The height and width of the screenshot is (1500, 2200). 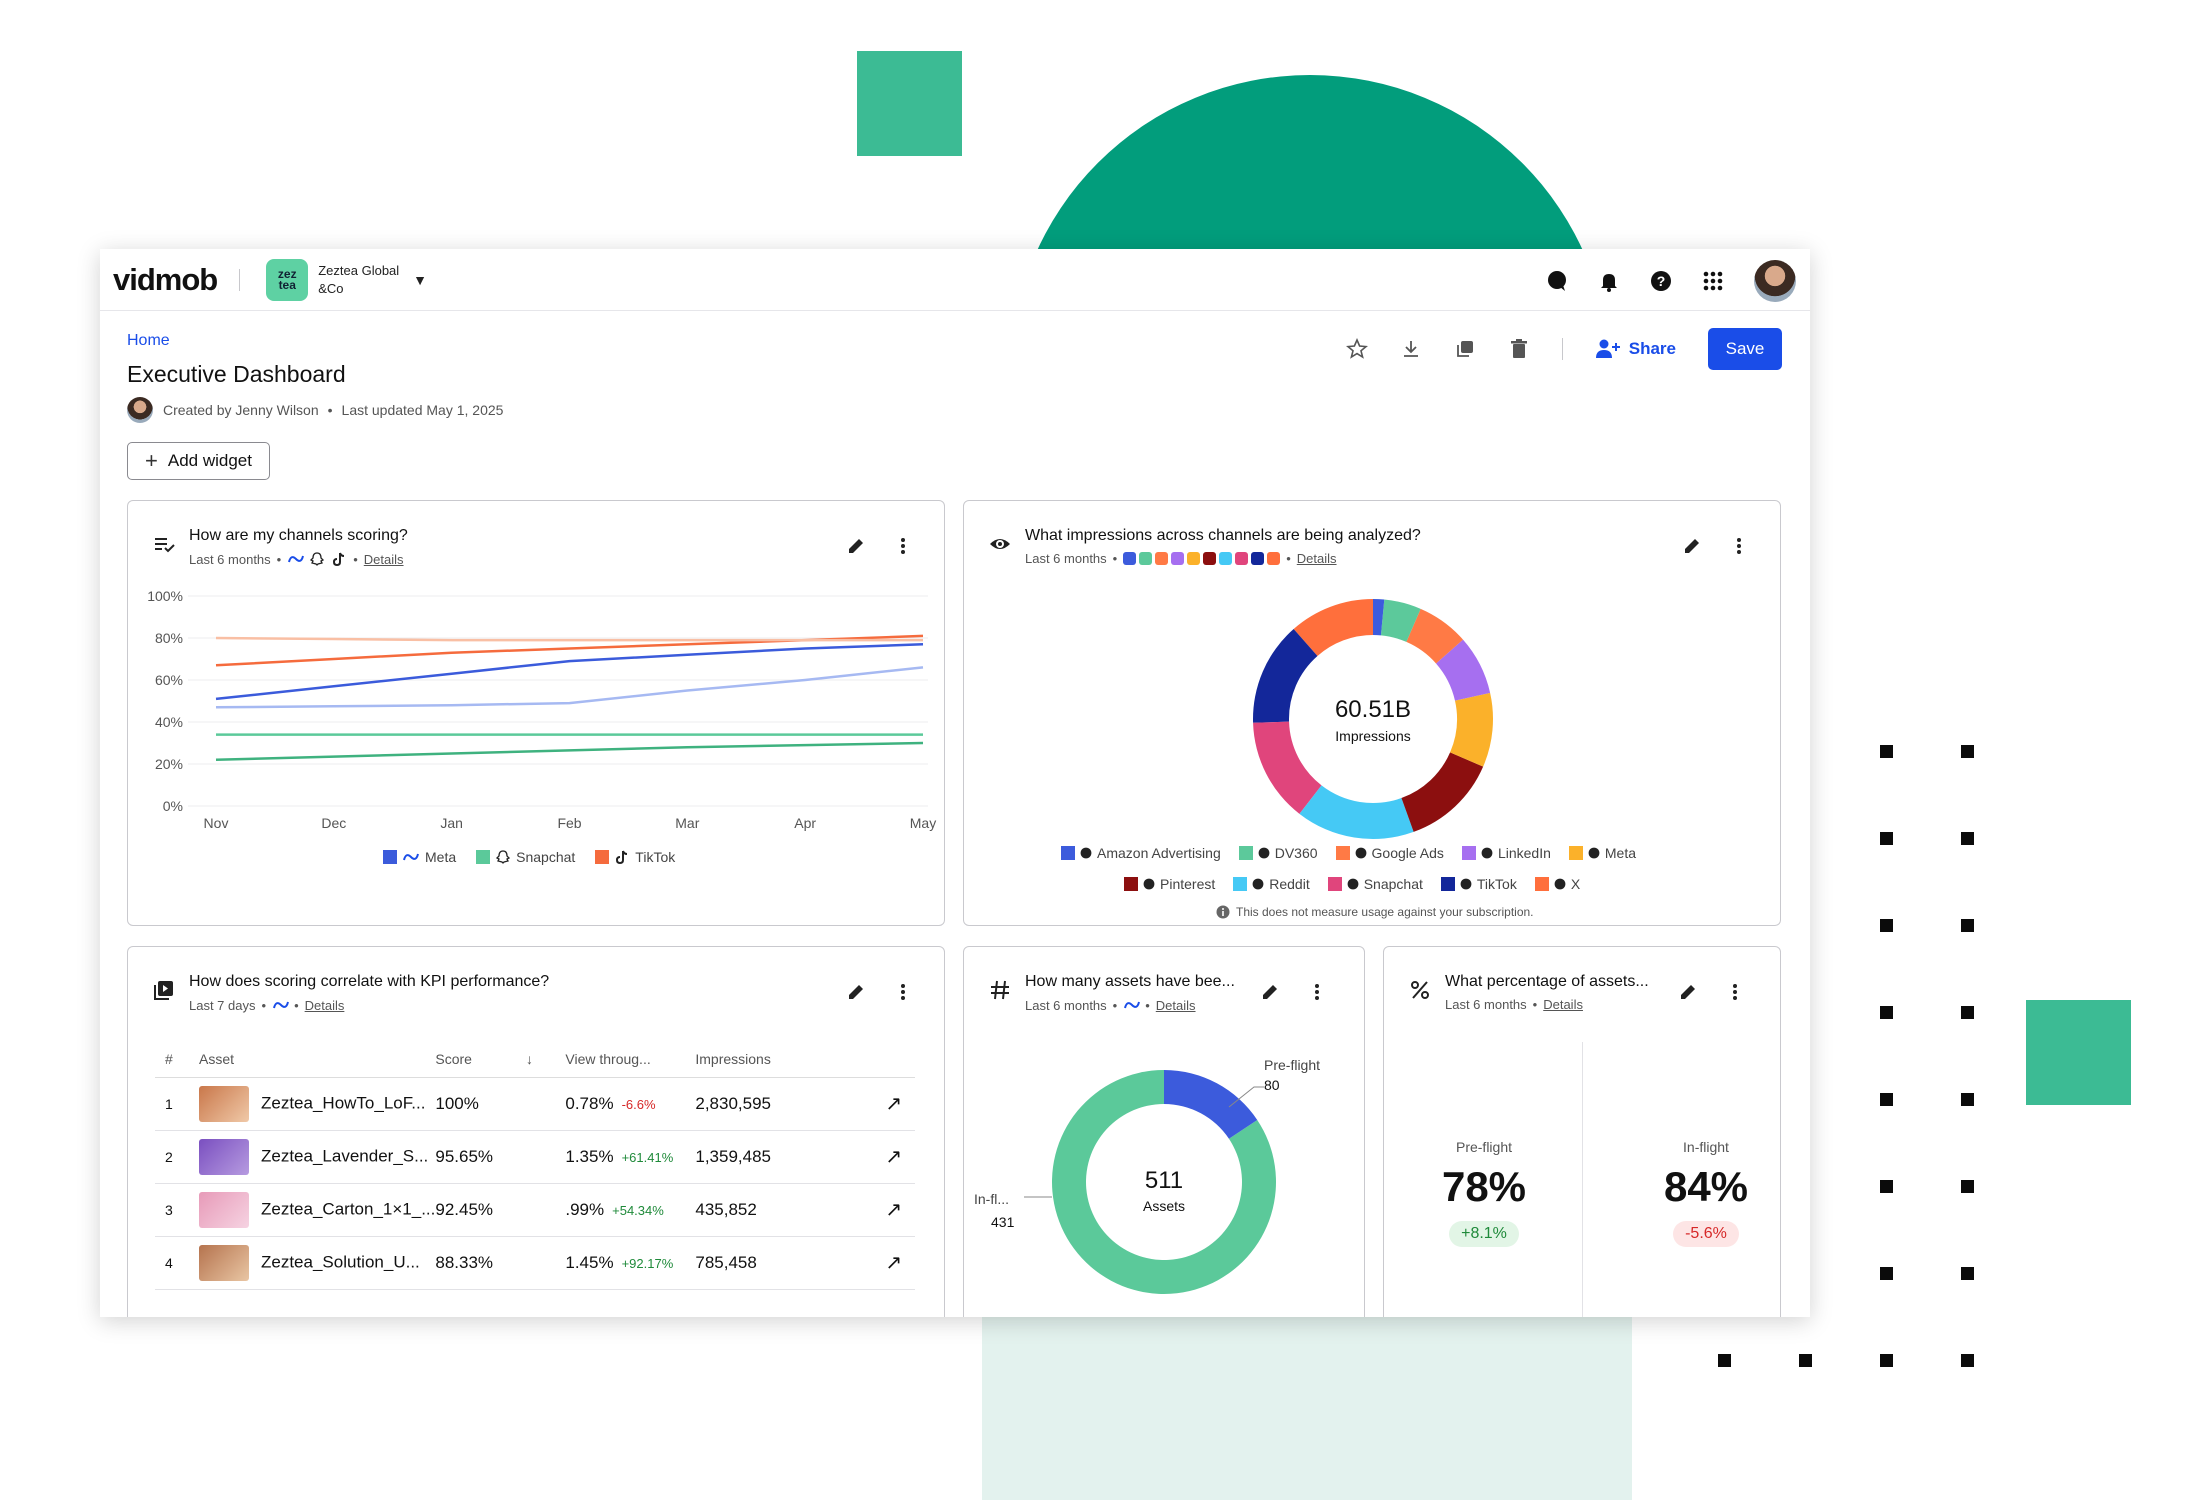 What do you see at coordinates (1557, 884) in the screenshot?
I see `legend-x: X` at bounding box center [1557, 884].